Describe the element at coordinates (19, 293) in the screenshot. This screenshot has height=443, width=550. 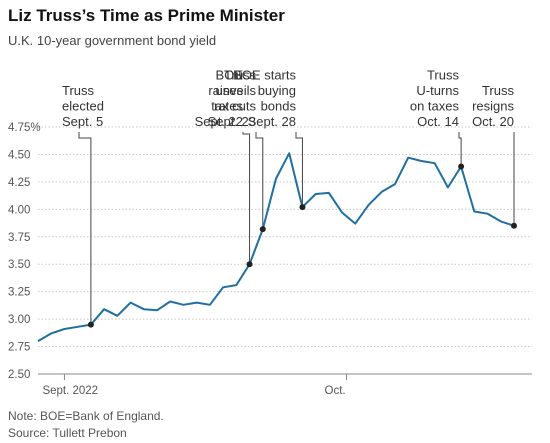
I see `y-tick-label: 3.25` at that location.